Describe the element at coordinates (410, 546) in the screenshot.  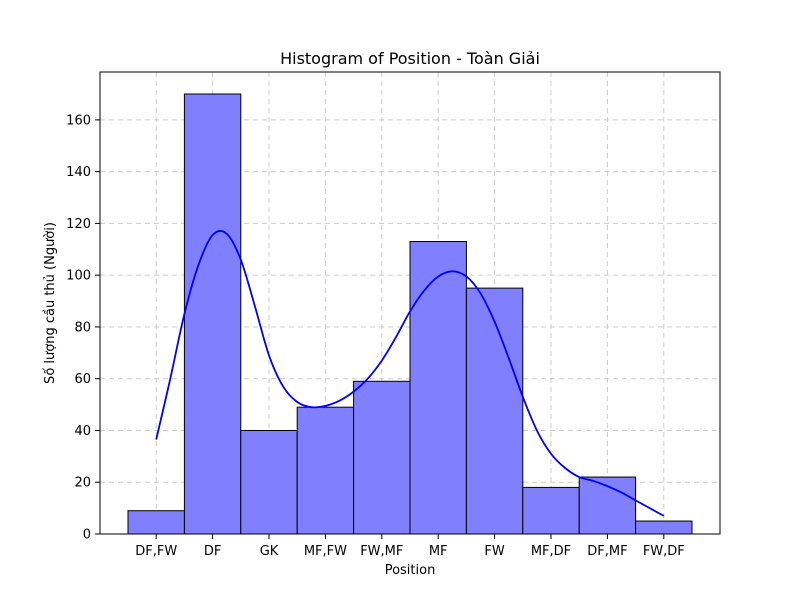
I see `x-axis-ticks: DF,FW DF GK MF,FW FW,MF MF FW MF,DF DF,MF FW,DF` at that location.